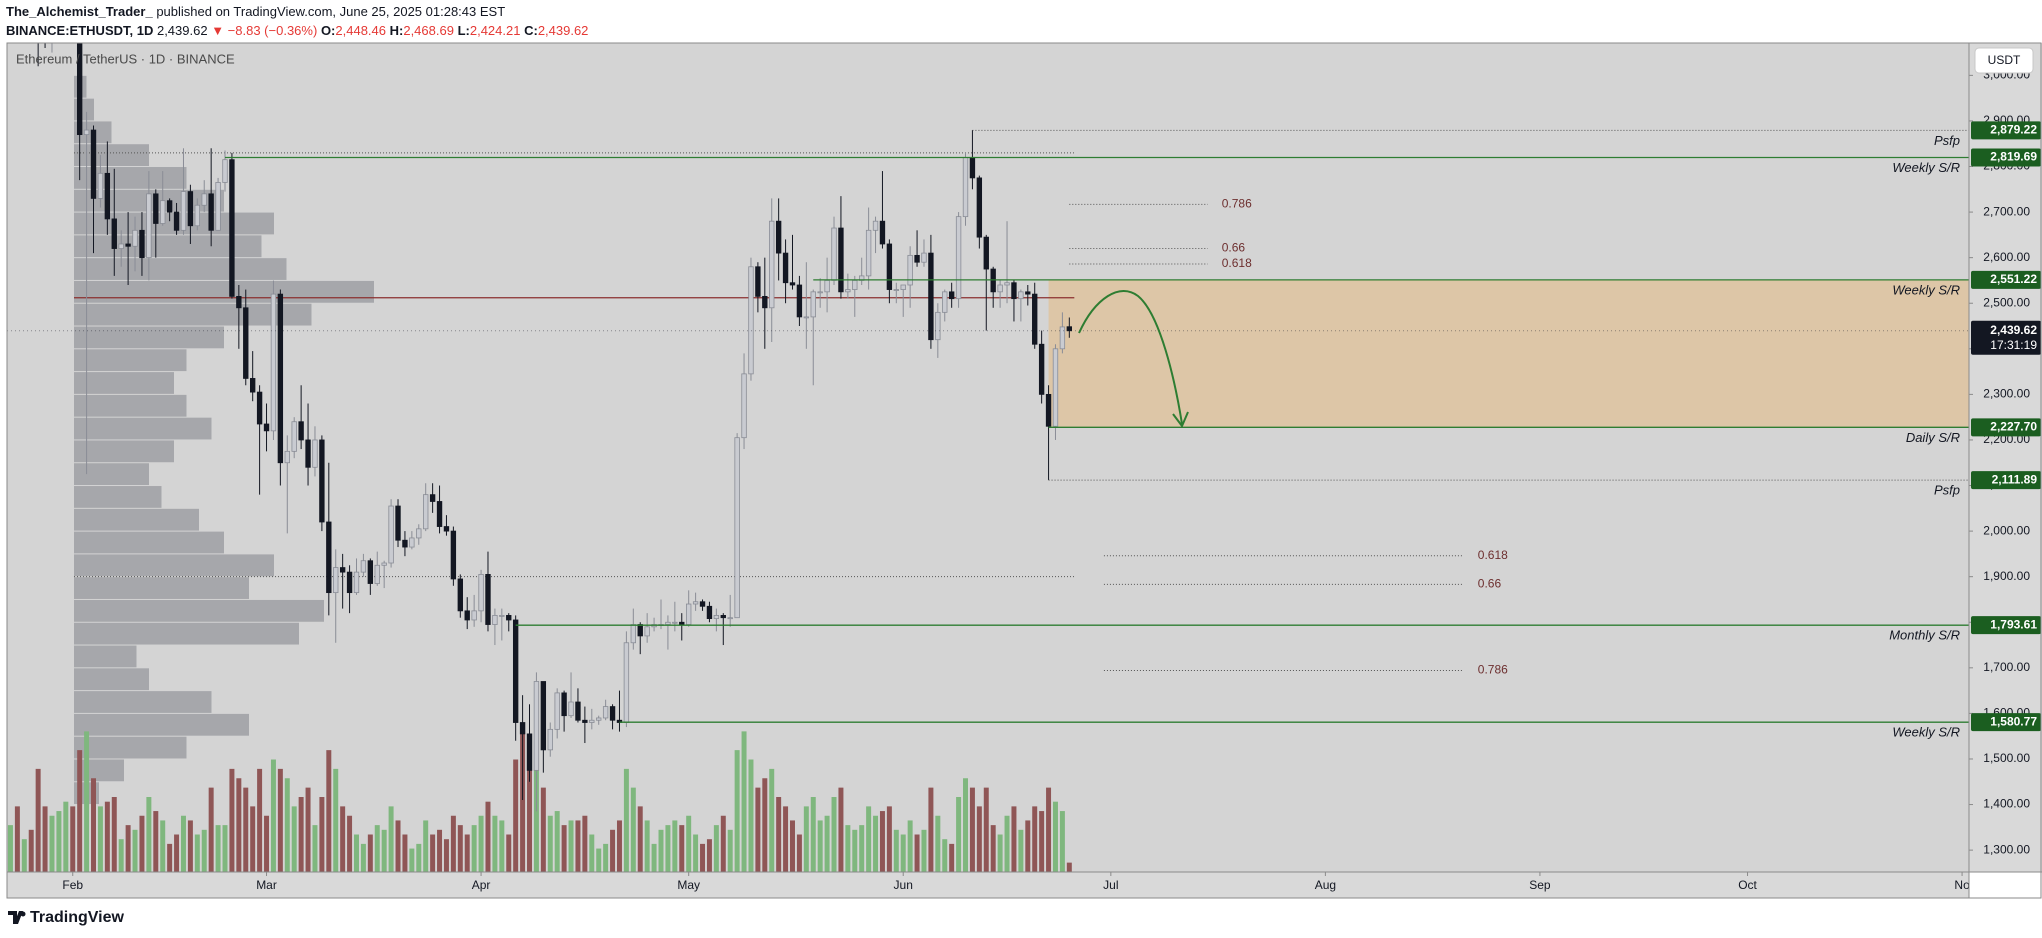 Image resolution: width=2042 pixels, height=938 pixels. I want to click on x-tick-label: Aug, so click(1325, 885).